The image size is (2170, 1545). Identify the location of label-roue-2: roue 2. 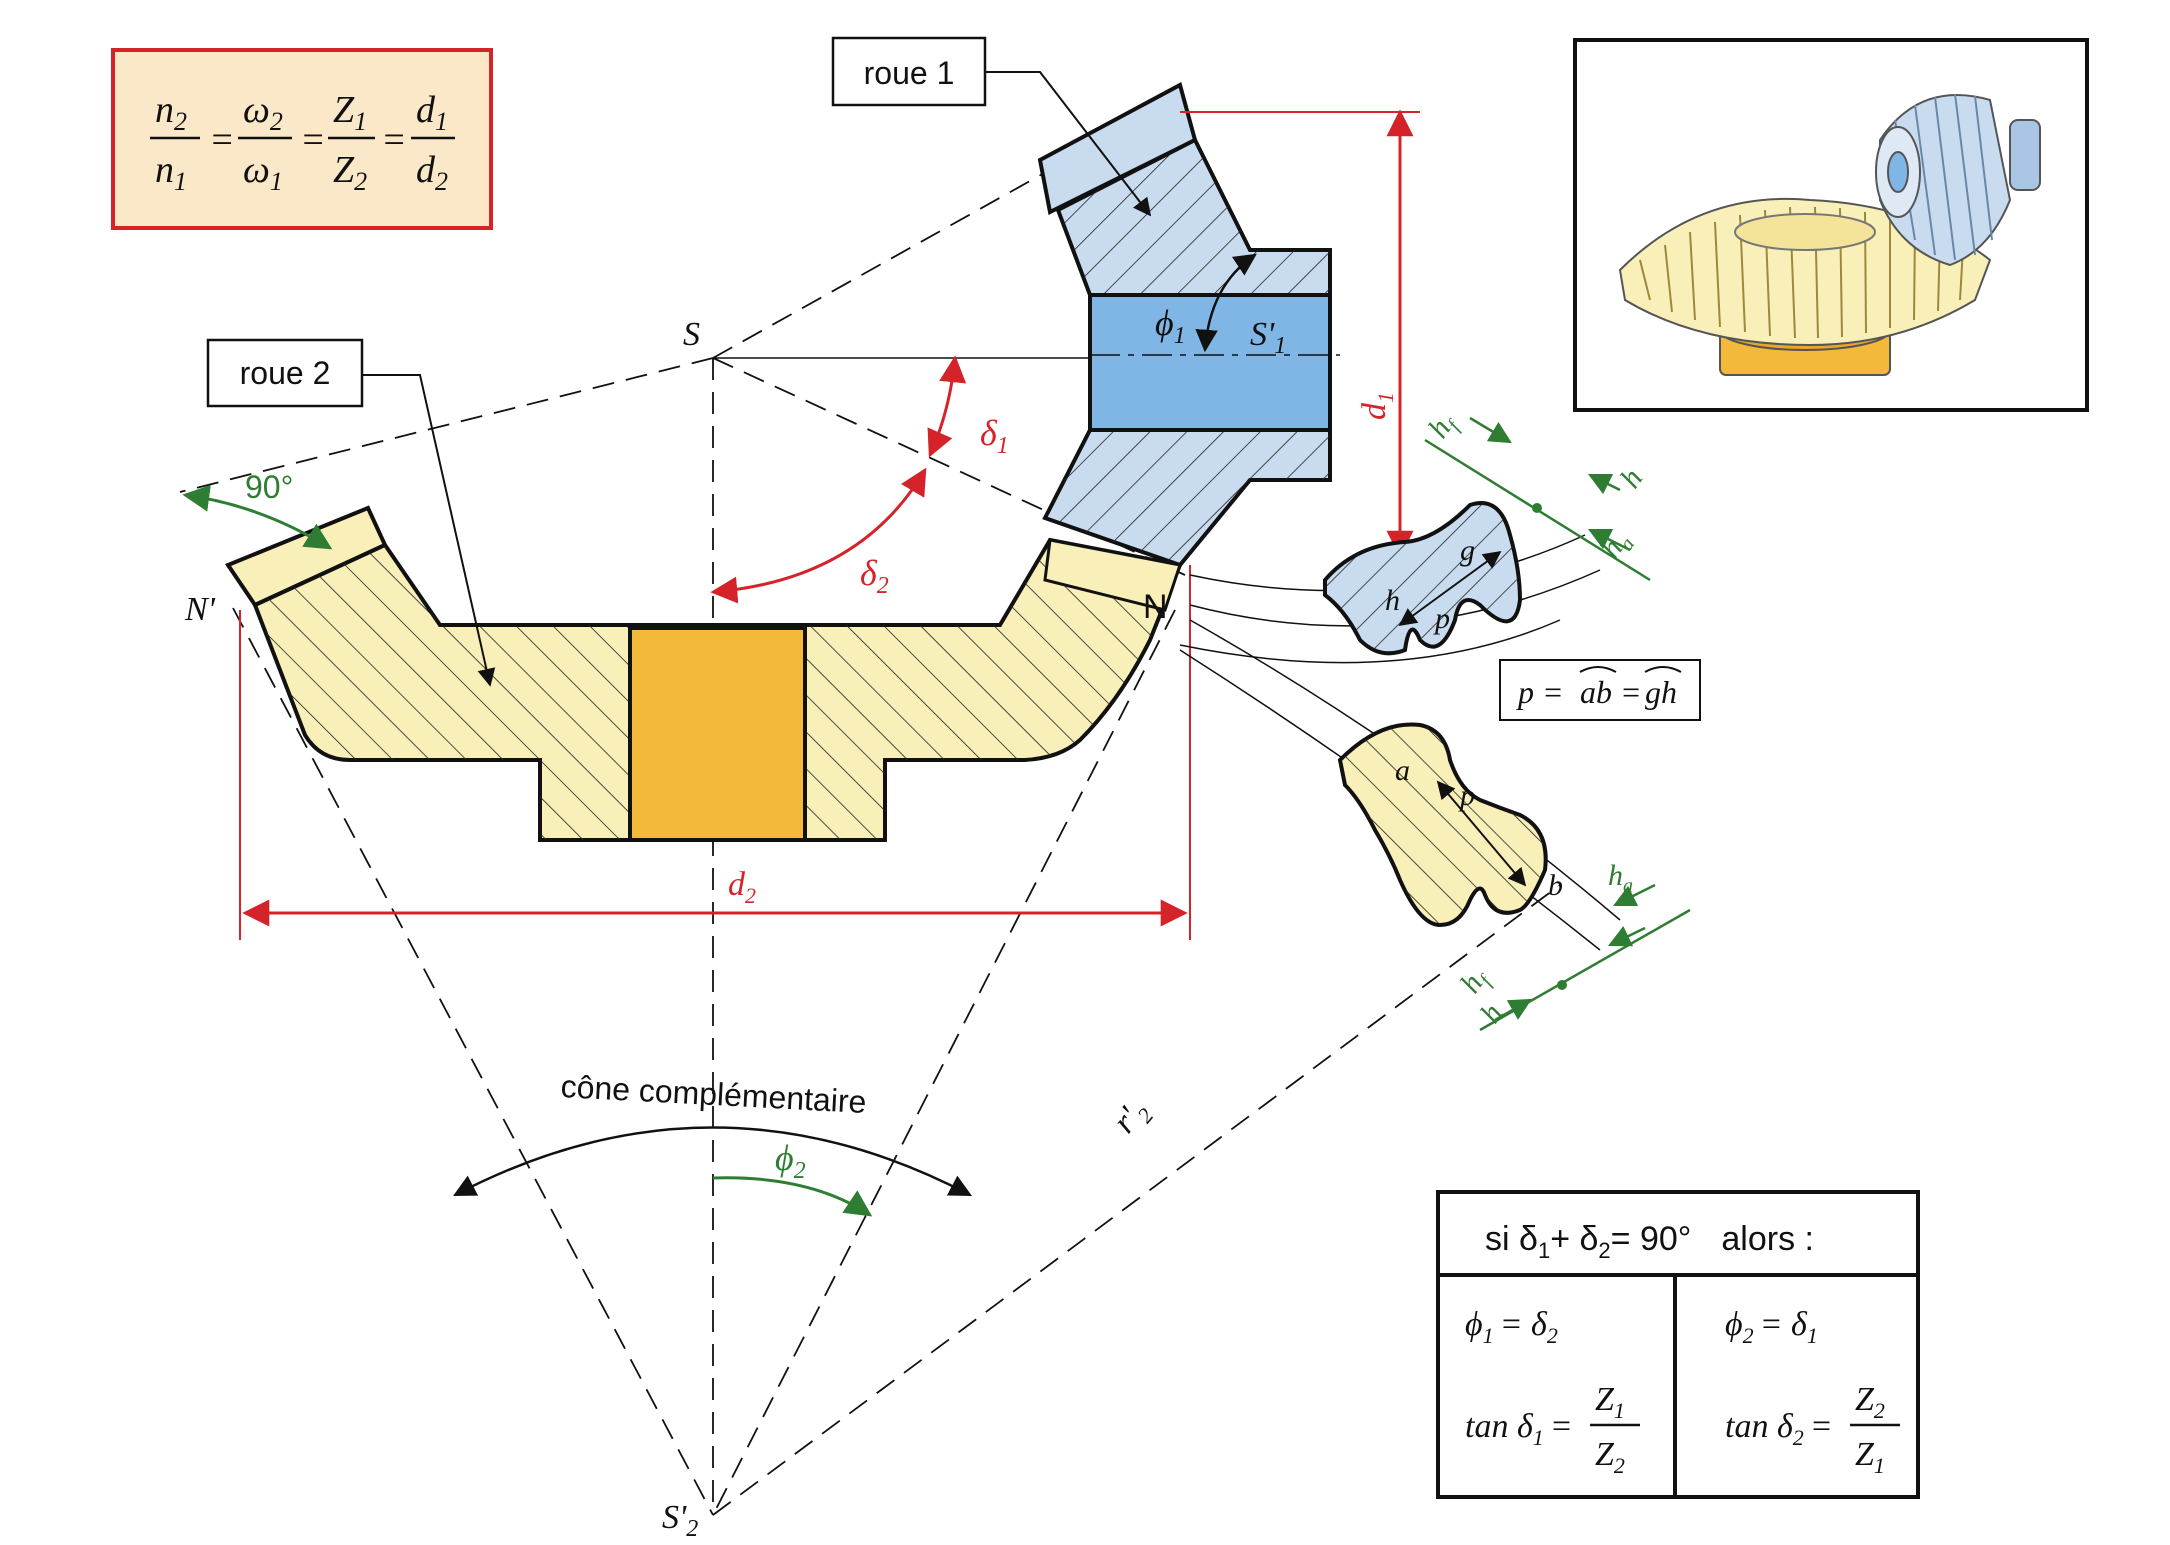
(285, 373).